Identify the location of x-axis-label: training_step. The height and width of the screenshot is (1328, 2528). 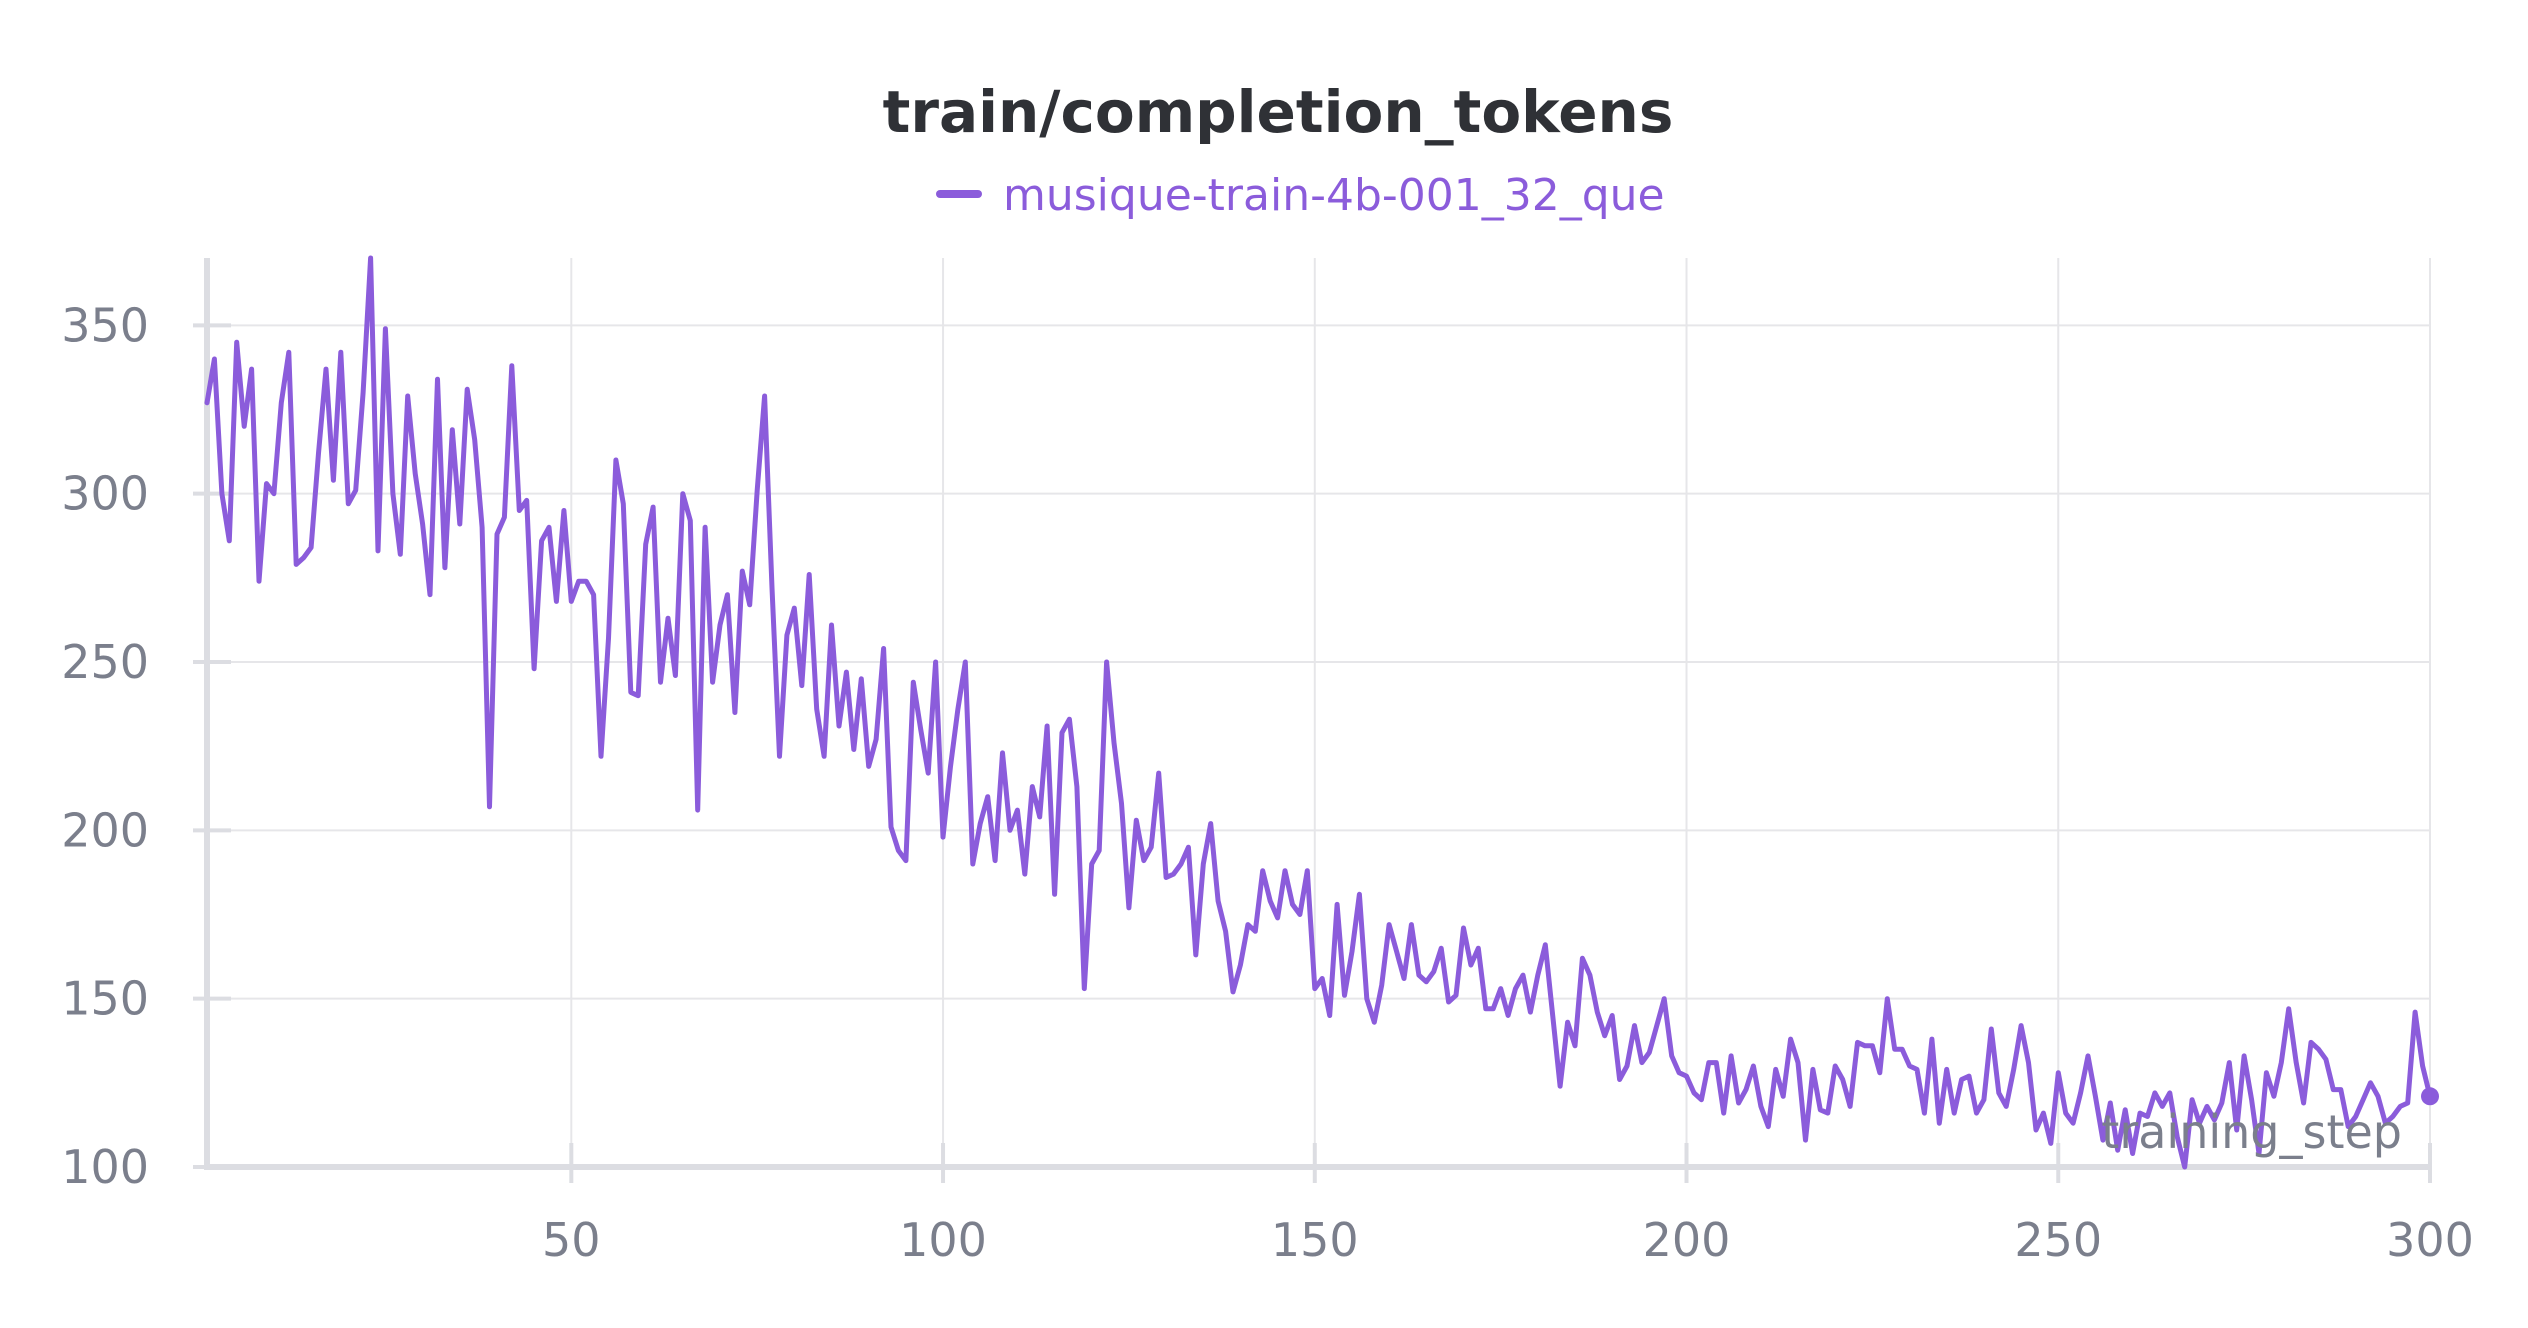
(2251, 1132).